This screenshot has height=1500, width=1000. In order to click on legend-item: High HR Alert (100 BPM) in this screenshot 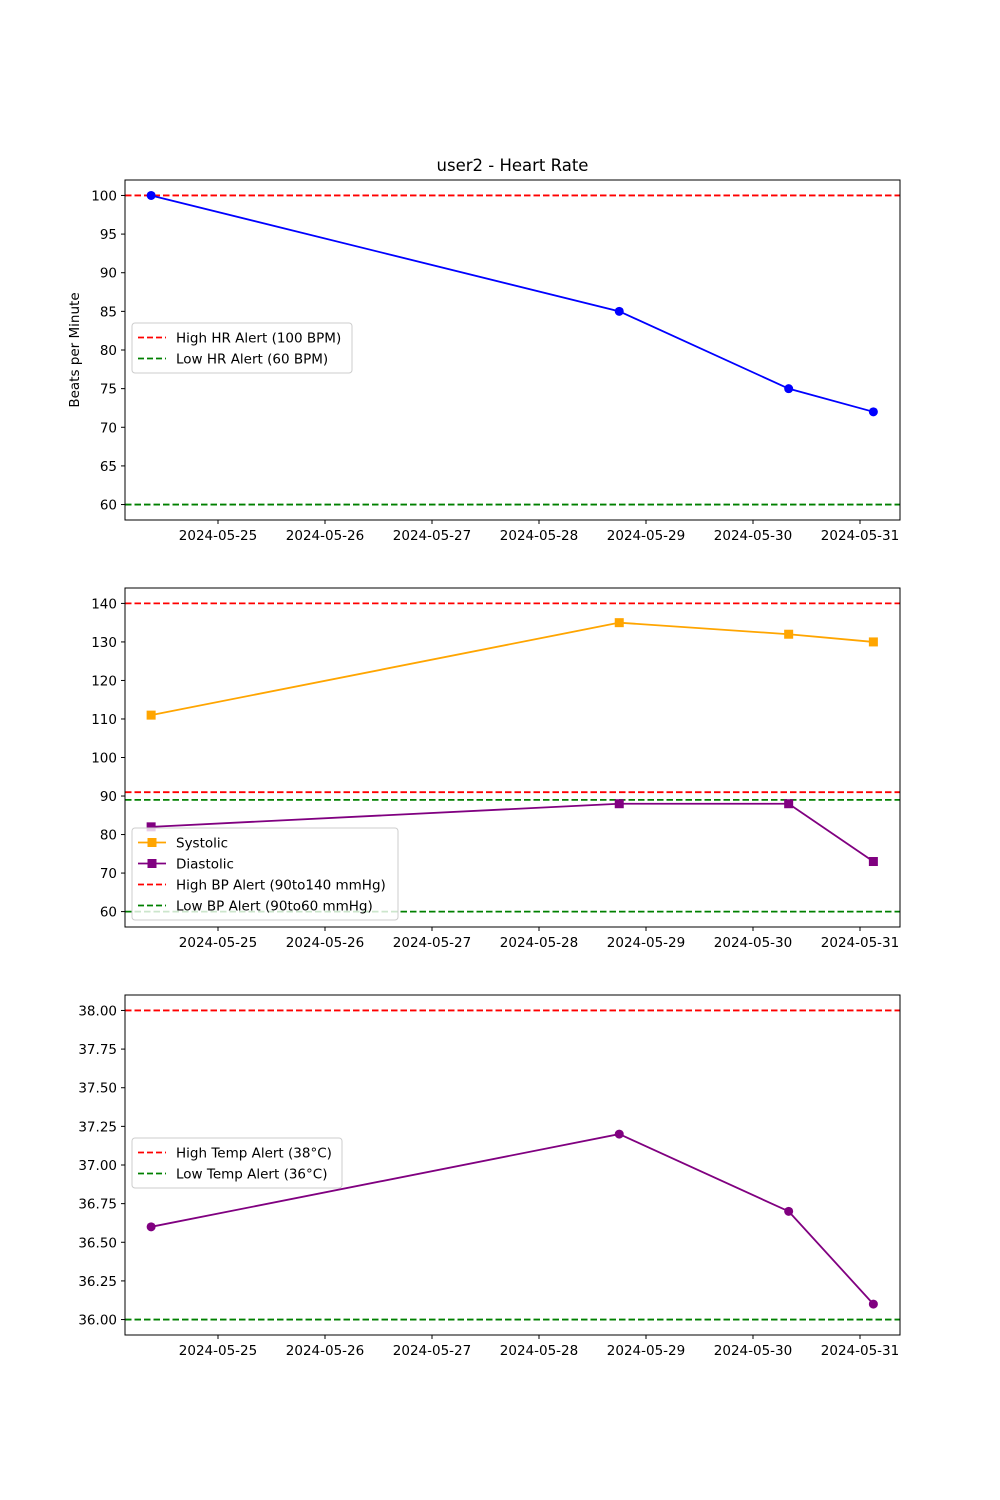, I will do `click(239, 339)`.